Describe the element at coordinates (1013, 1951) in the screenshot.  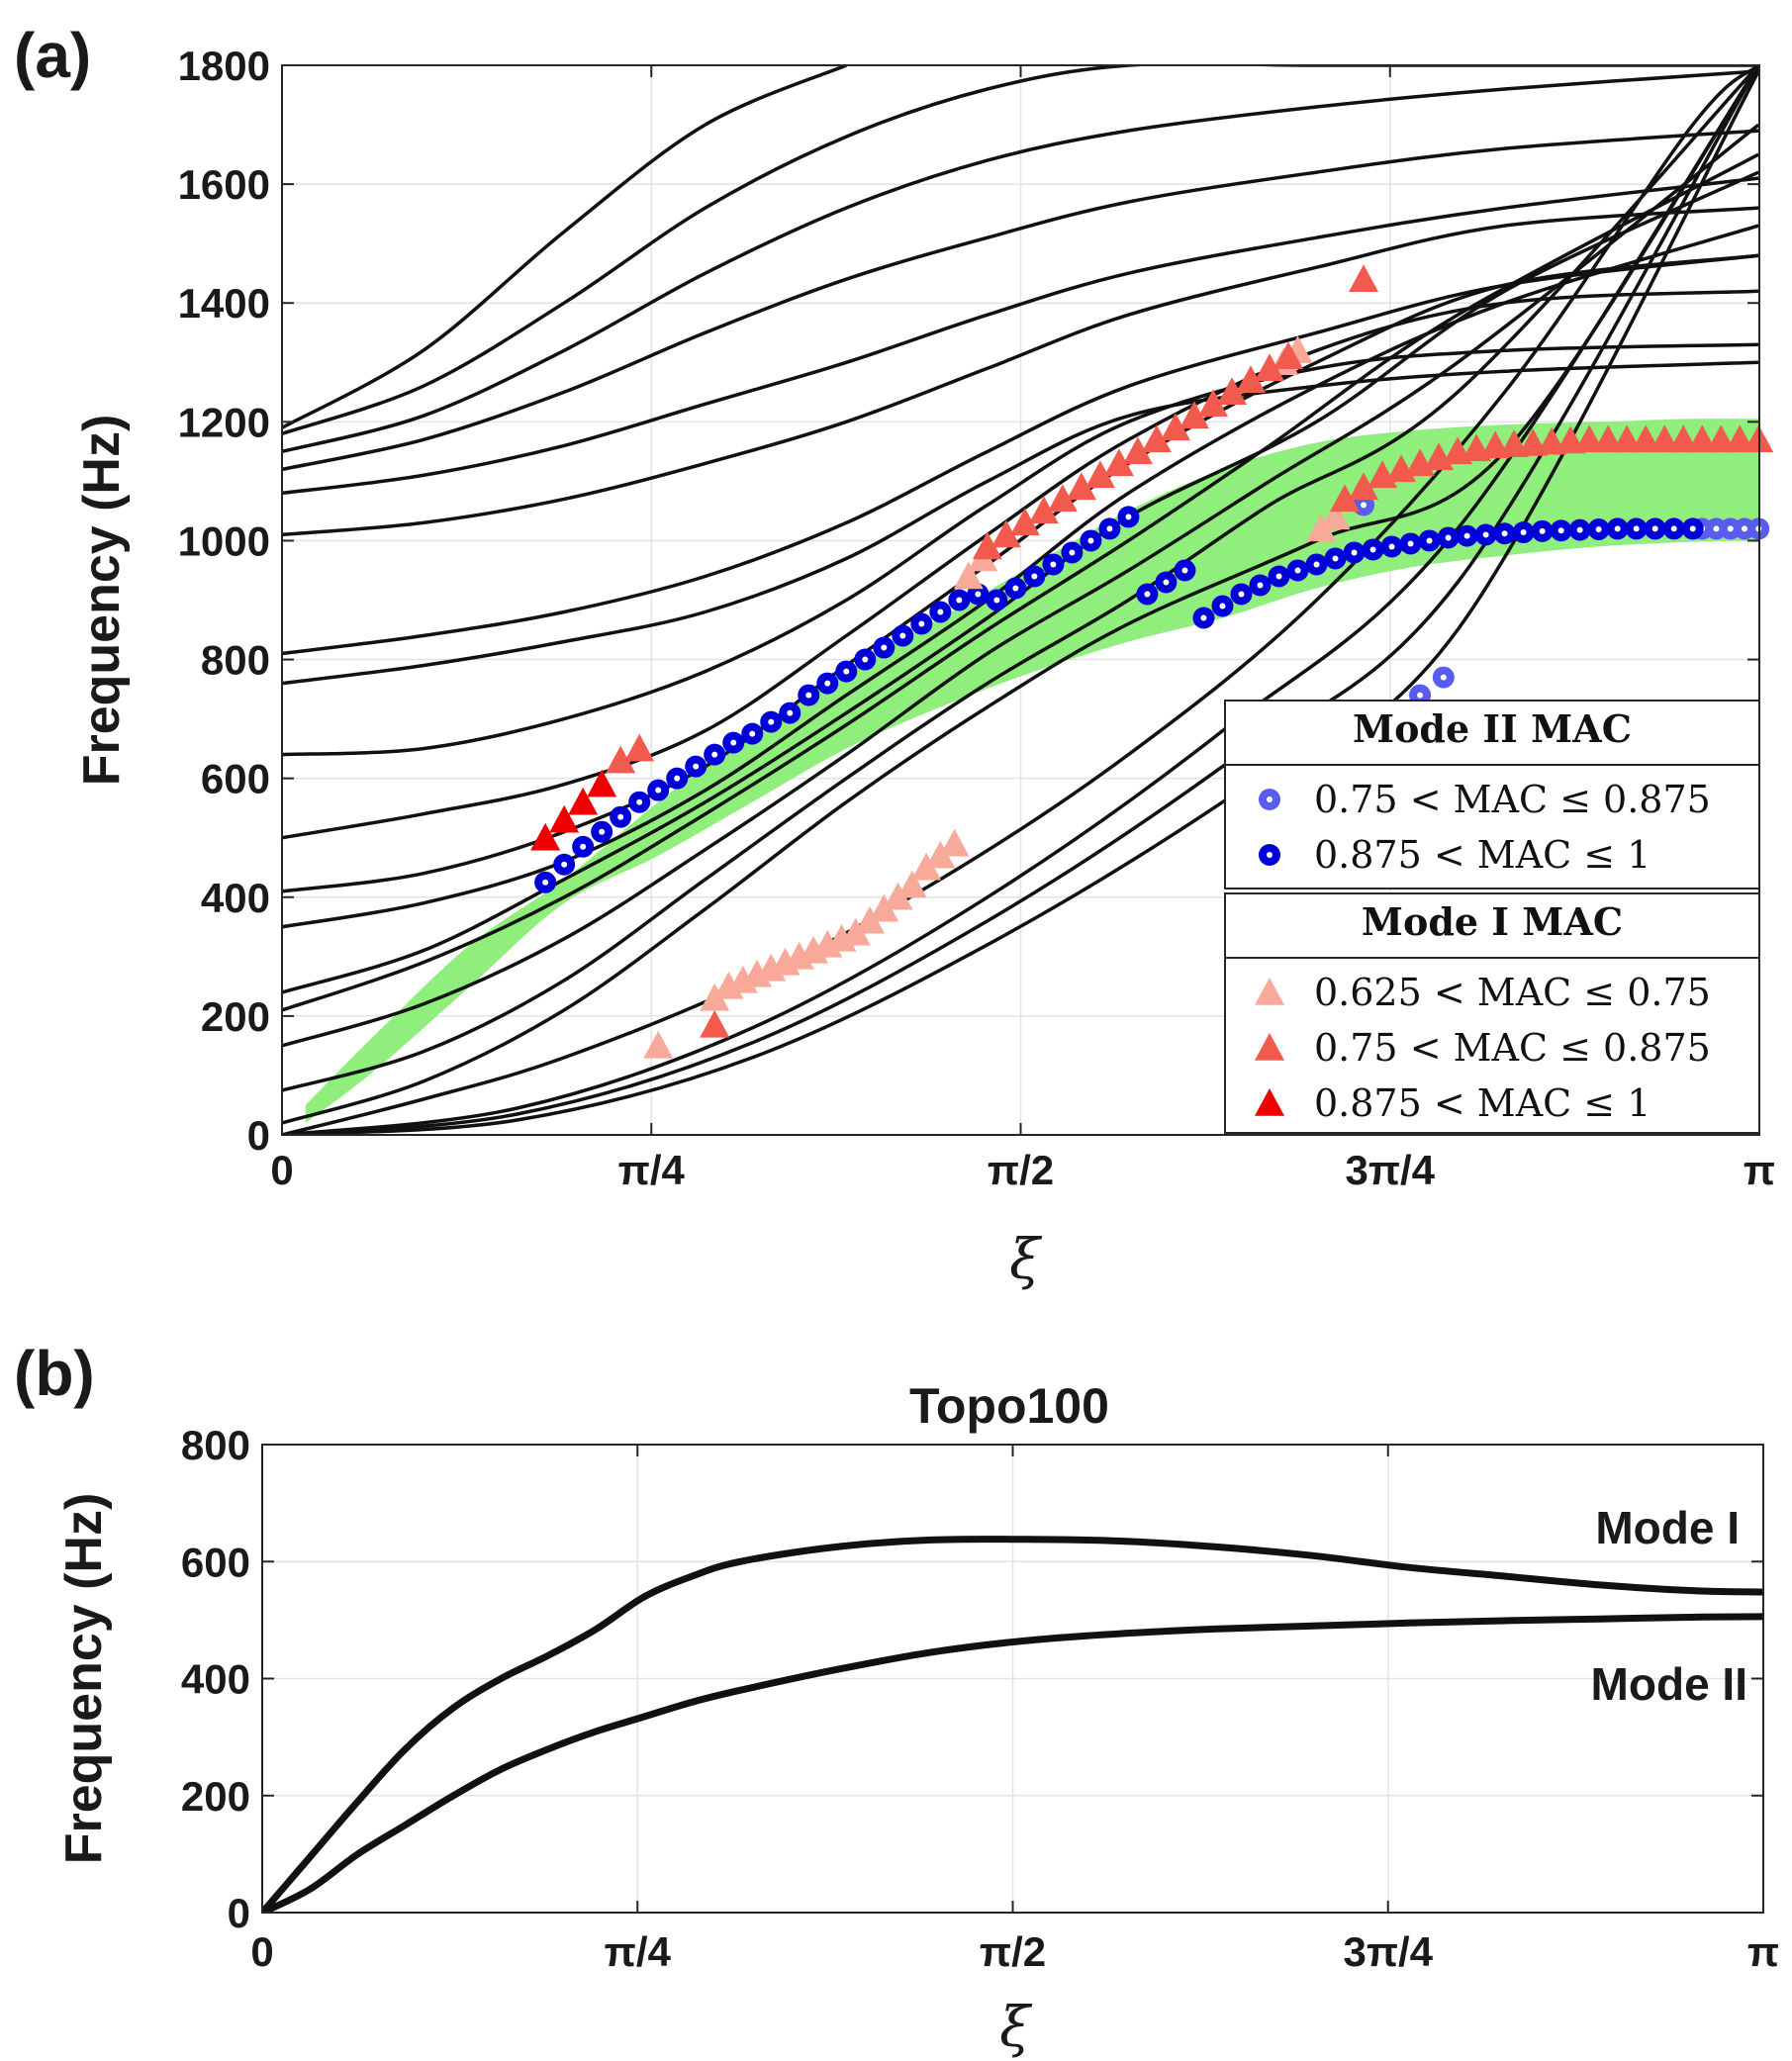
I see `chart-b-xtick-label: π/2` at that location.